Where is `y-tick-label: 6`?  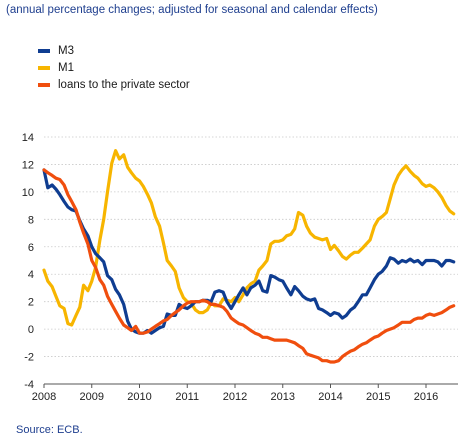
y-tick-label: 6 is located at coordinates (31, 248).